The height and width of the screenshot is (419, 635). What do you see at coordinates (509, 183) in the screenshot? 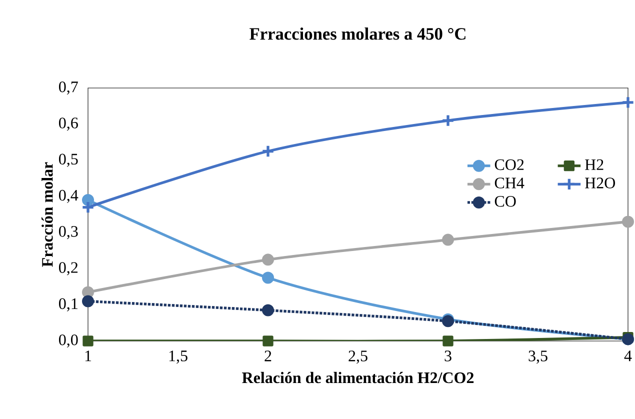
I see `legend-label: CH4` at bounding box center [509, 183].